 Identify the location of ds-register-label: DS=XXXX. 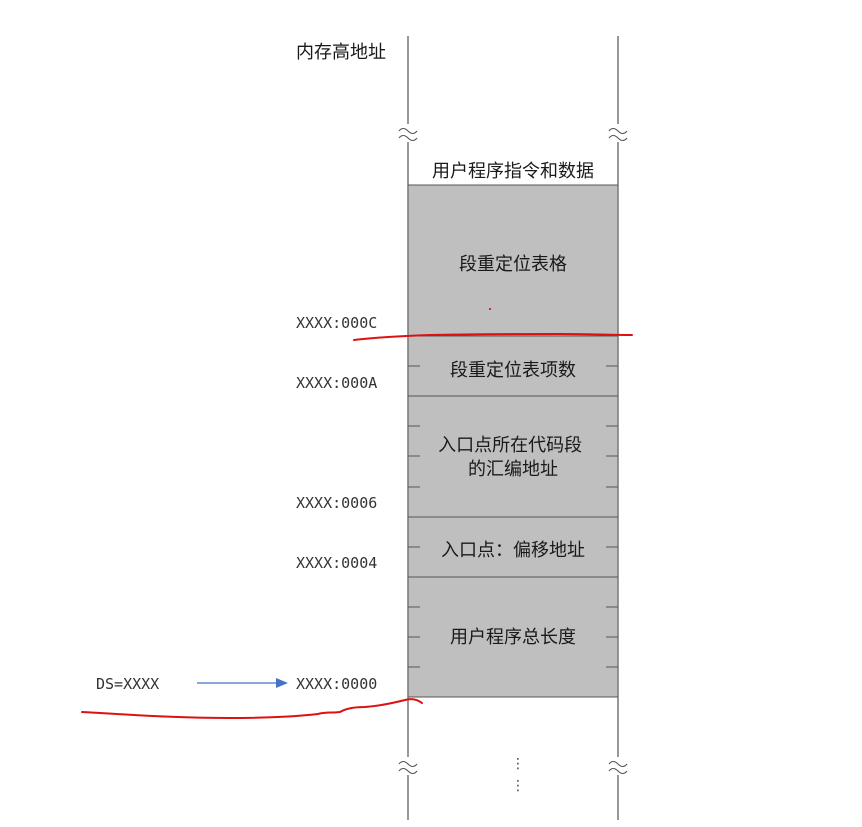
(127, 684).